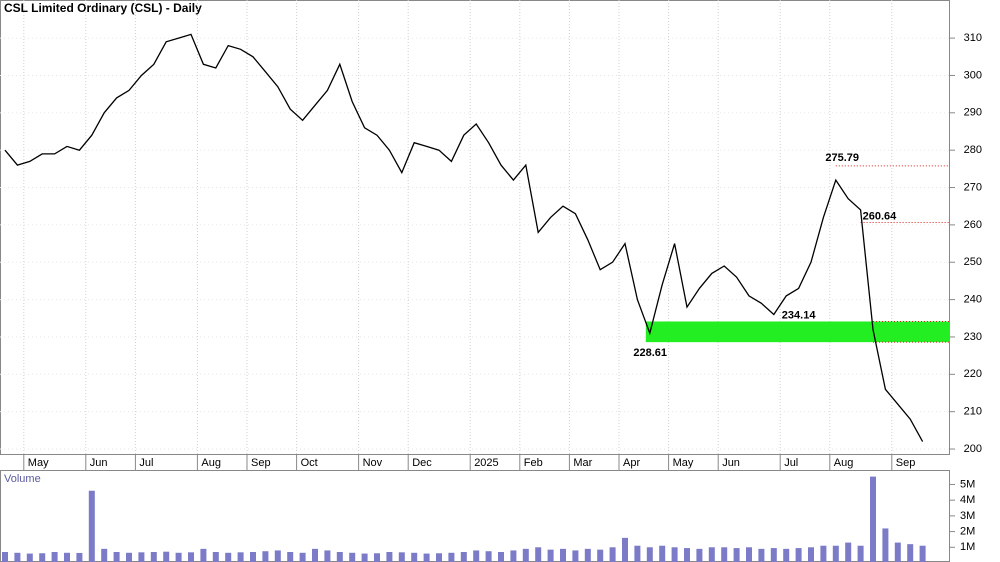 This screenshot has width=1000, height=562. I want to click on y-tick-label: 240, so click(973, 300).